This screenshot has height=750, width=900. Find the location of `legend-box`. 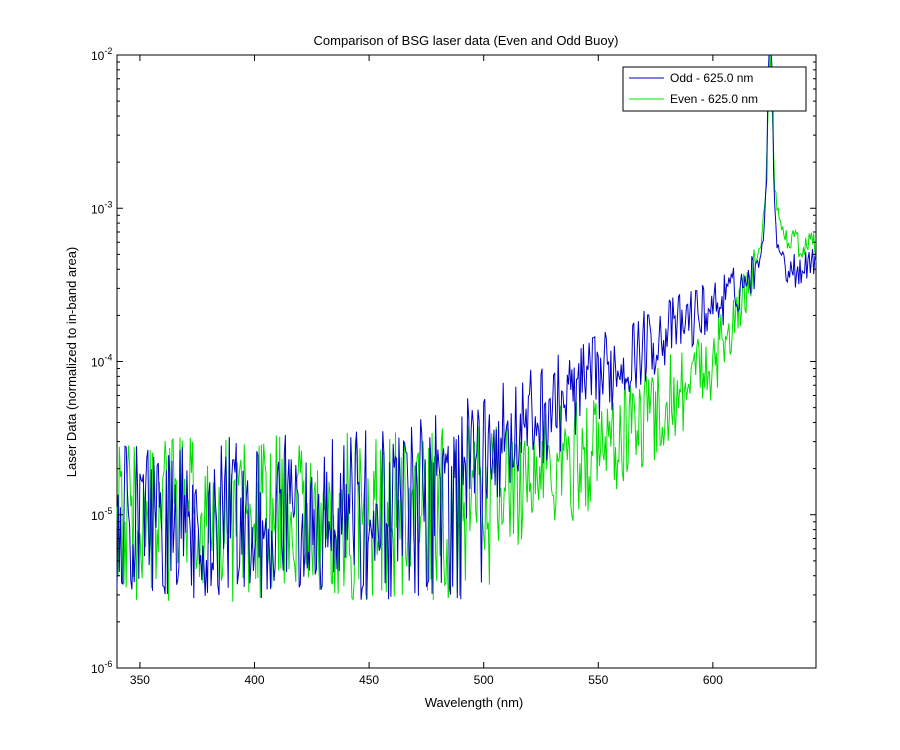

legend-box is located at coordinates (714, 89).